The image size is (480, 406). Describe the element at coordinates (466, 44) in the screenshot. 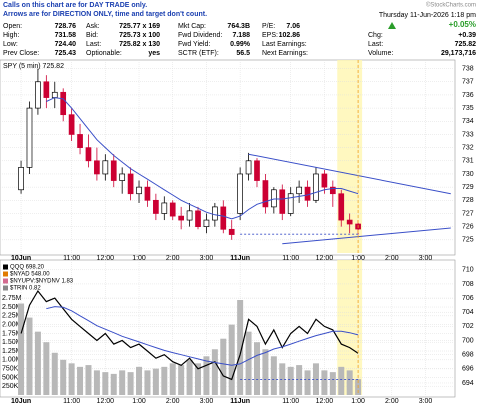

I see `stat-value: 725.82` at that location.